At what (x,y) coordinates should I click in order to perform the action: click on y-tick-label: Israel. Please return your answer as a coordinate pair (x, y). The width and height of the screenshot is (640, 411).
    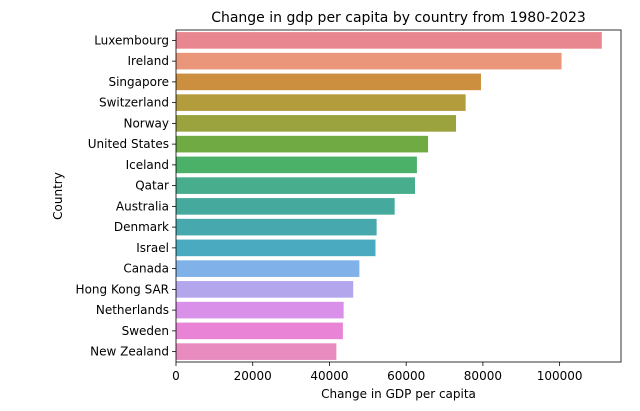
    Looking at the image, I should click on (152, 248).